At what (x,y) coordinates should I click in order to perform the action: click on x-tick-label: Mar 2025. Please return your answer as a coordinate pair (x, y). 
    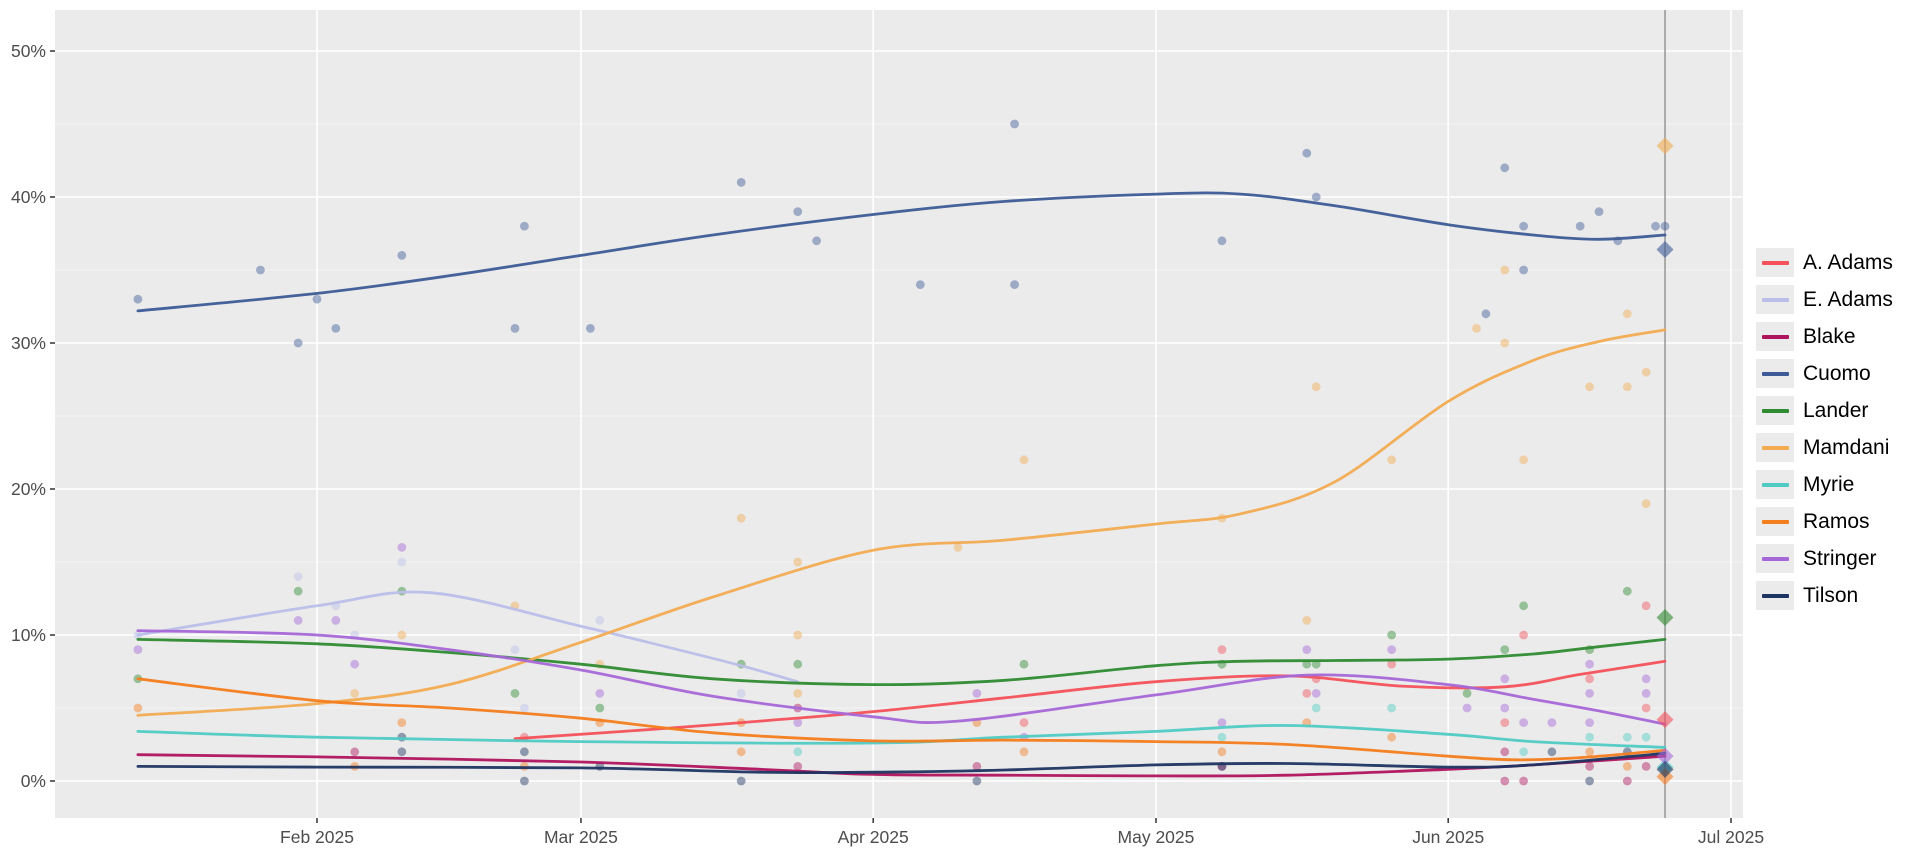
    Looking at the image, I should click on (581, 837).